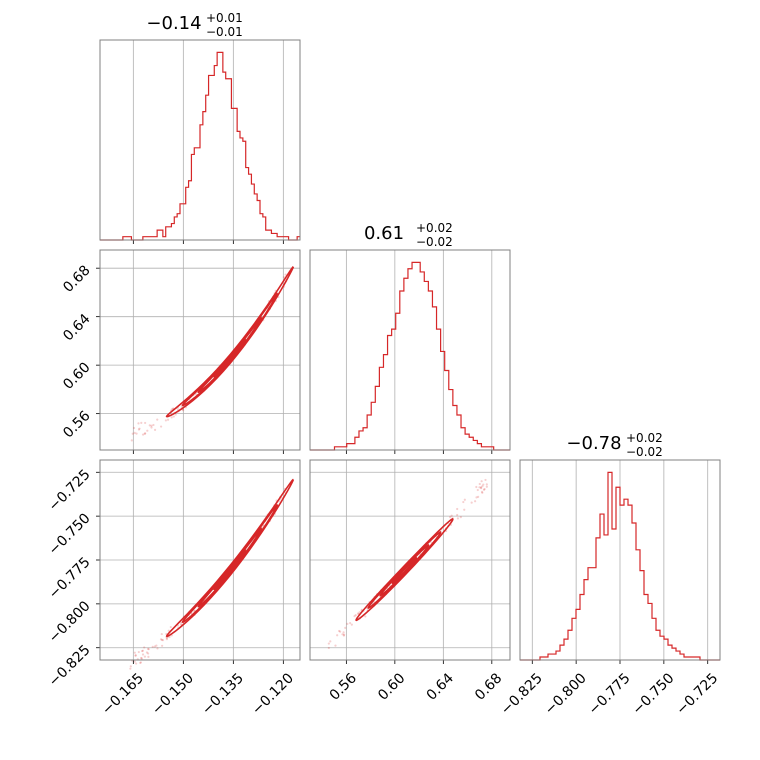 Image resolution: width=760 pixels, height=760 pixels. I want to click on x-tick-label: −0.825, so click(522, 694).